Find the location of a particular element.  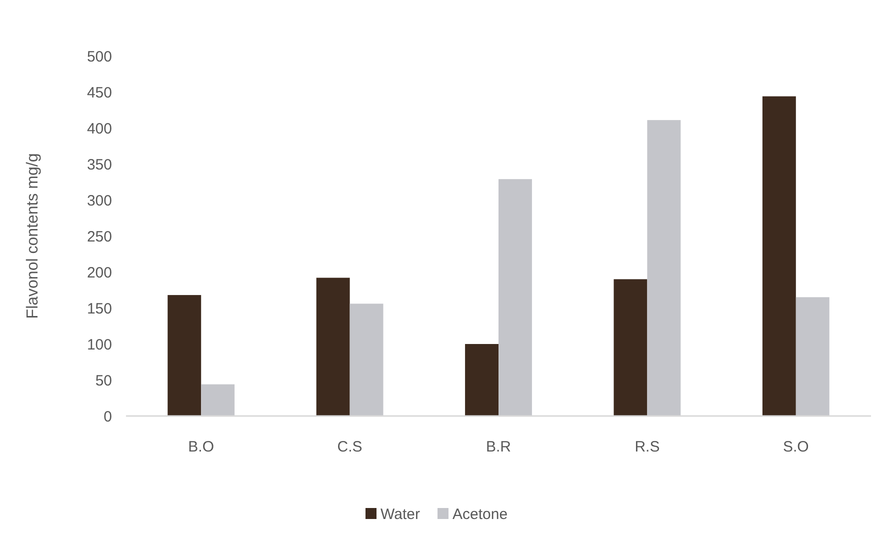

y-tick-label: 200 is located at coordinates (99, 273).